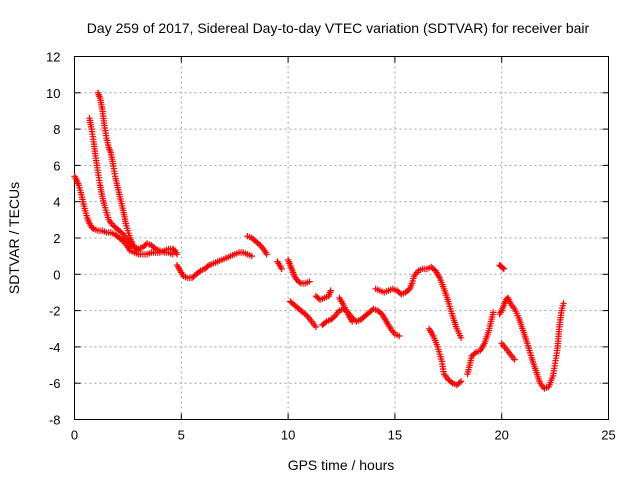 The height and width of the screenshot is (480, 640). What do you see at coordinates (56, 274) in the screenshot?
I see `y-tick-label: 0` at bounding box center [56, 274].